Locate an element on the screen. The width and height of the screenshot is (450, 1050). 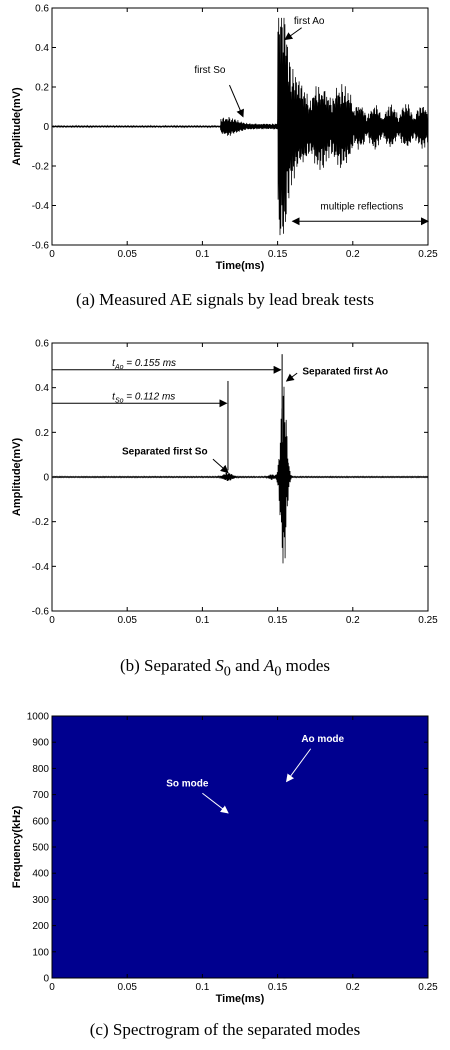
caption-b-s: S is located at coordinates (219, 665).